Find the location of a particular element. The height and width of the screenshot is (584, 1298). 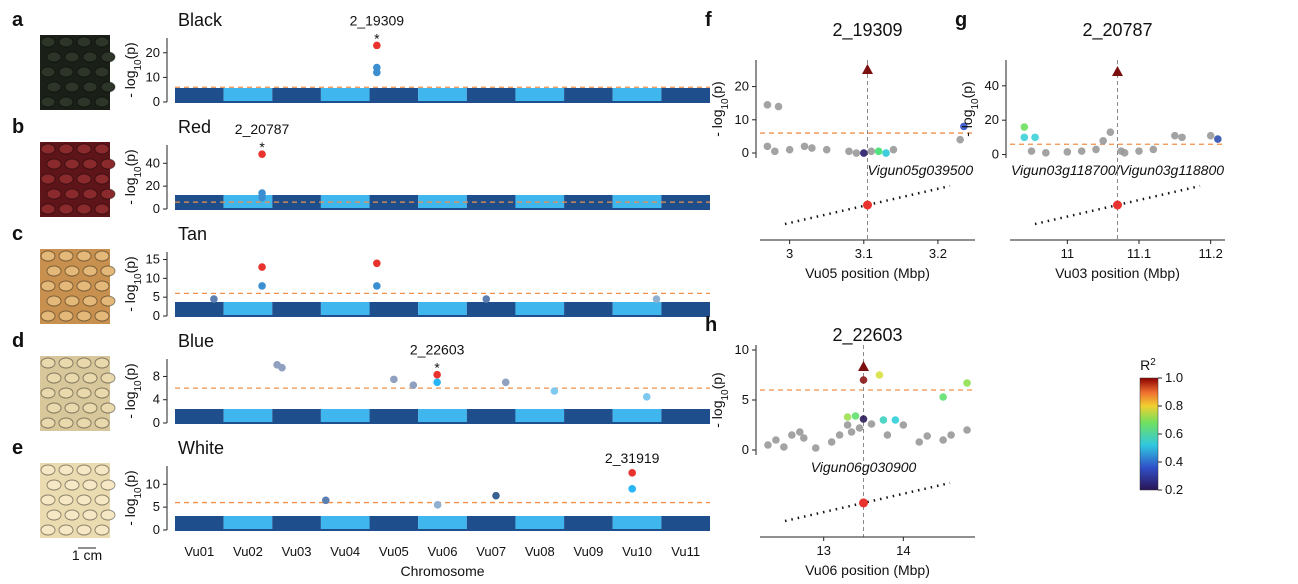

panel-letter: e is located at coordinates (17, 448).